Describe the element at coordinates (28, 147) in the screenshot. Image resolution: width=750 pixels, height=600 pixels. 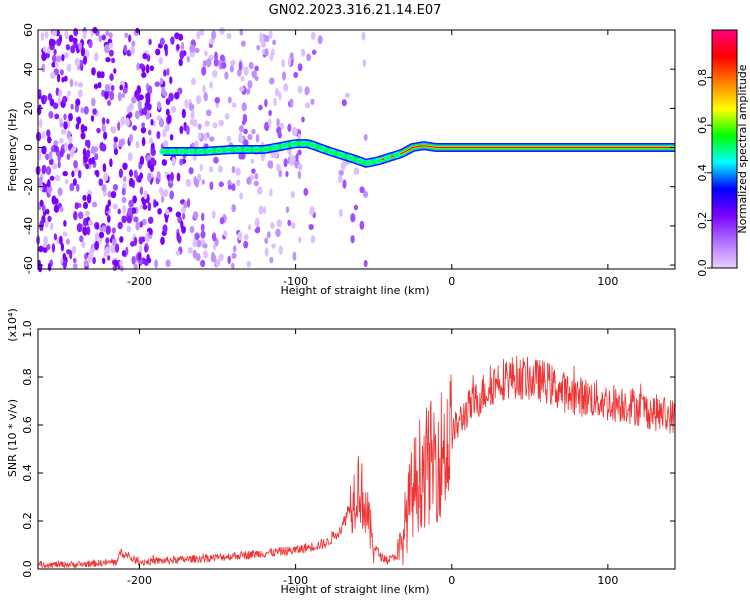
I see `spectrogram-y-tick-label: 0` at that location.